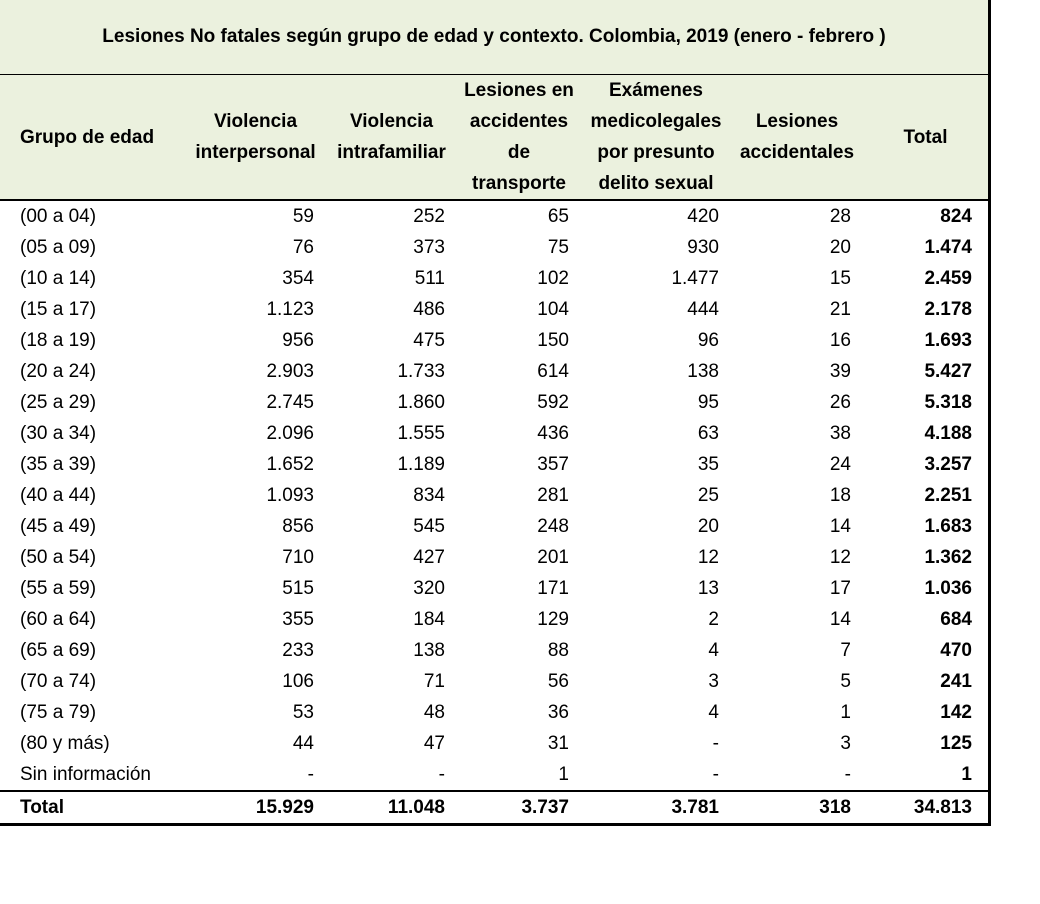 The height and width of the screenshot is (904, 1040). I want to click on value-cell: 102, so click(553, 278).